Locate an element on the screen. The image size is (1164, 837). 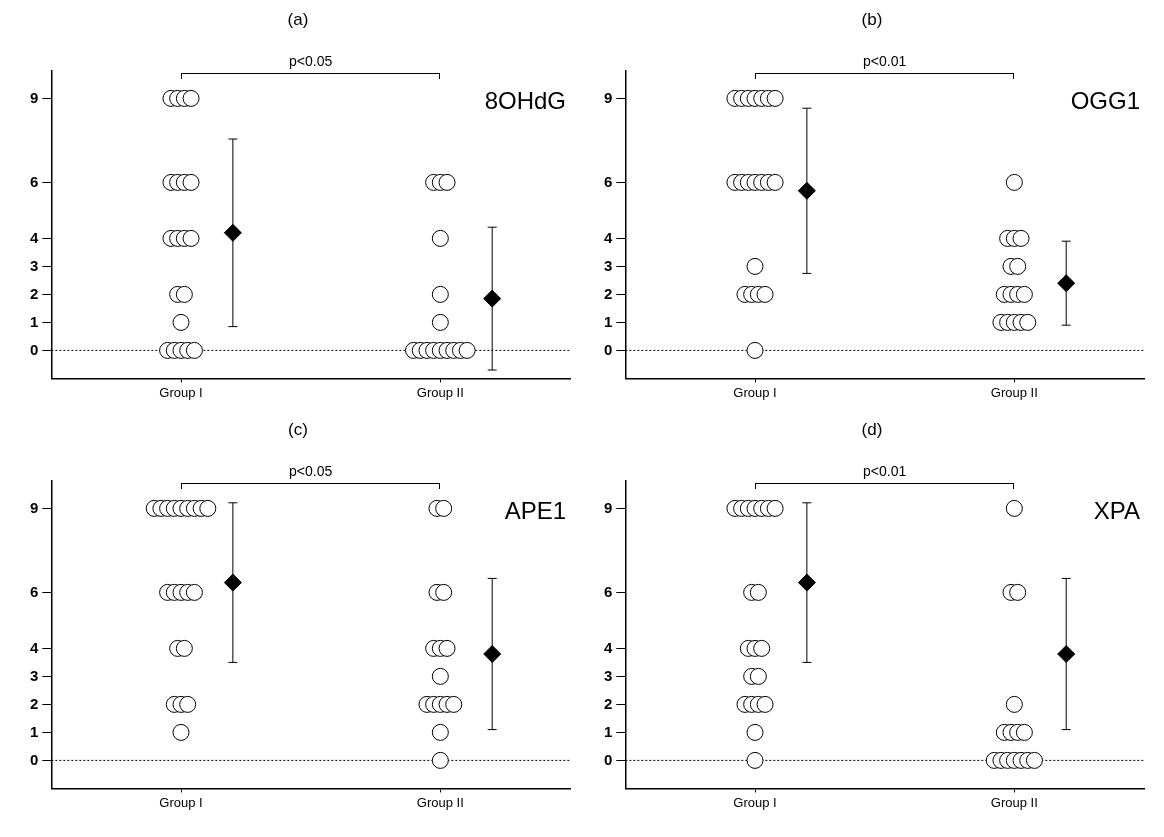
annotation: OGG1 is located at coordinates (1105, 101).